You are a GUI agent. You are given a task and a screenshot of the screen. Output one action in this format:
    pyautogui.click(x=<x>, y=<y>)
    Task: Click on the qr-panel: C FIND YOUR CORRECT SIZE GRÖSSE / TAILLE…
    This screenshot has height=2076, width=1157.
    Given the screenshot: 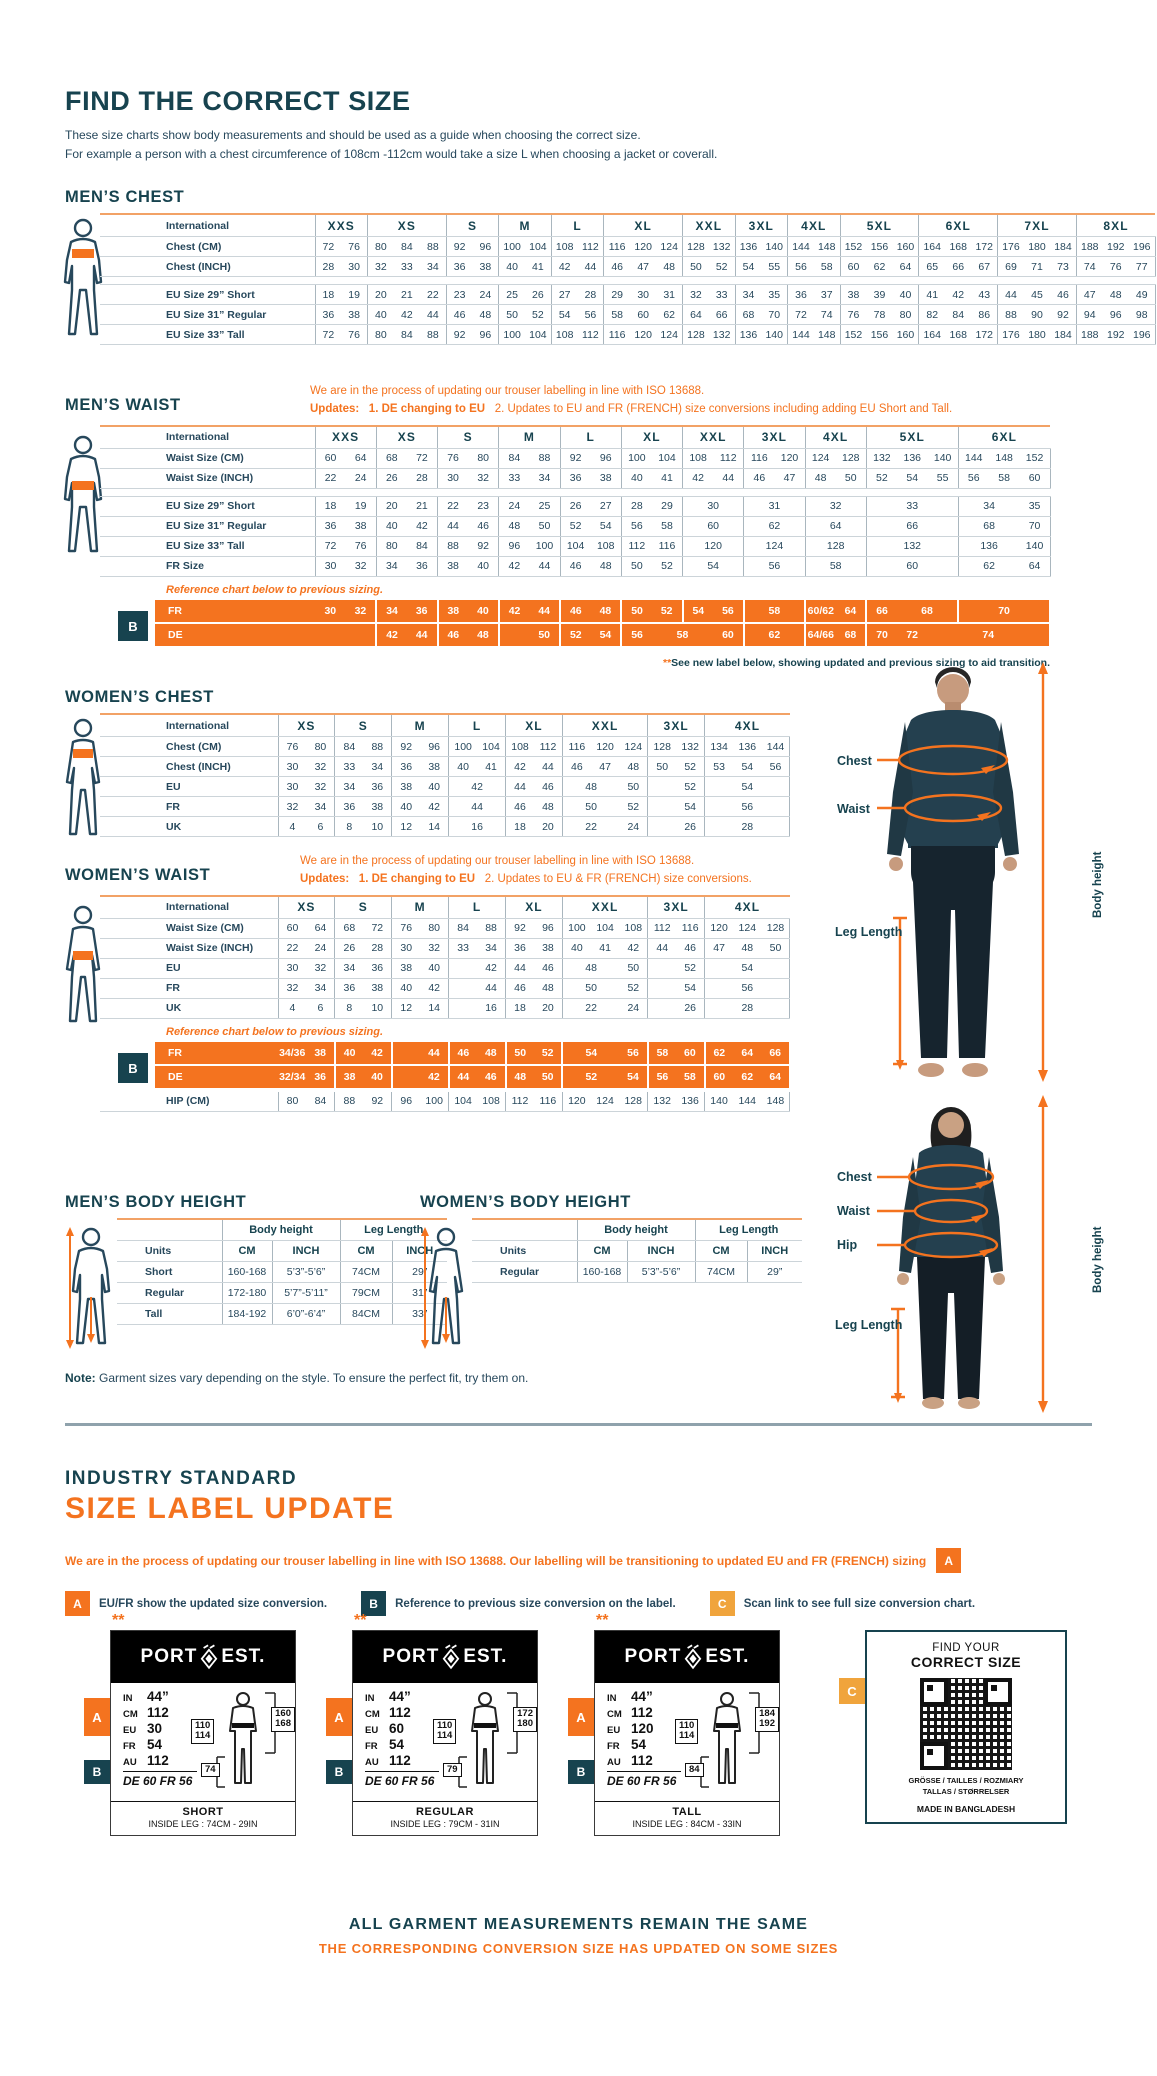 What is the action you would take?
    pyautogui.click(x=953, y=1733)
    